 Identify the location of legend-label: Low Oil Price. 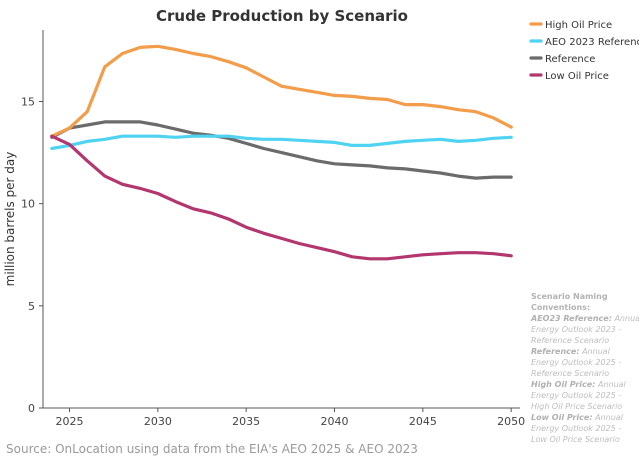
(577, 76).